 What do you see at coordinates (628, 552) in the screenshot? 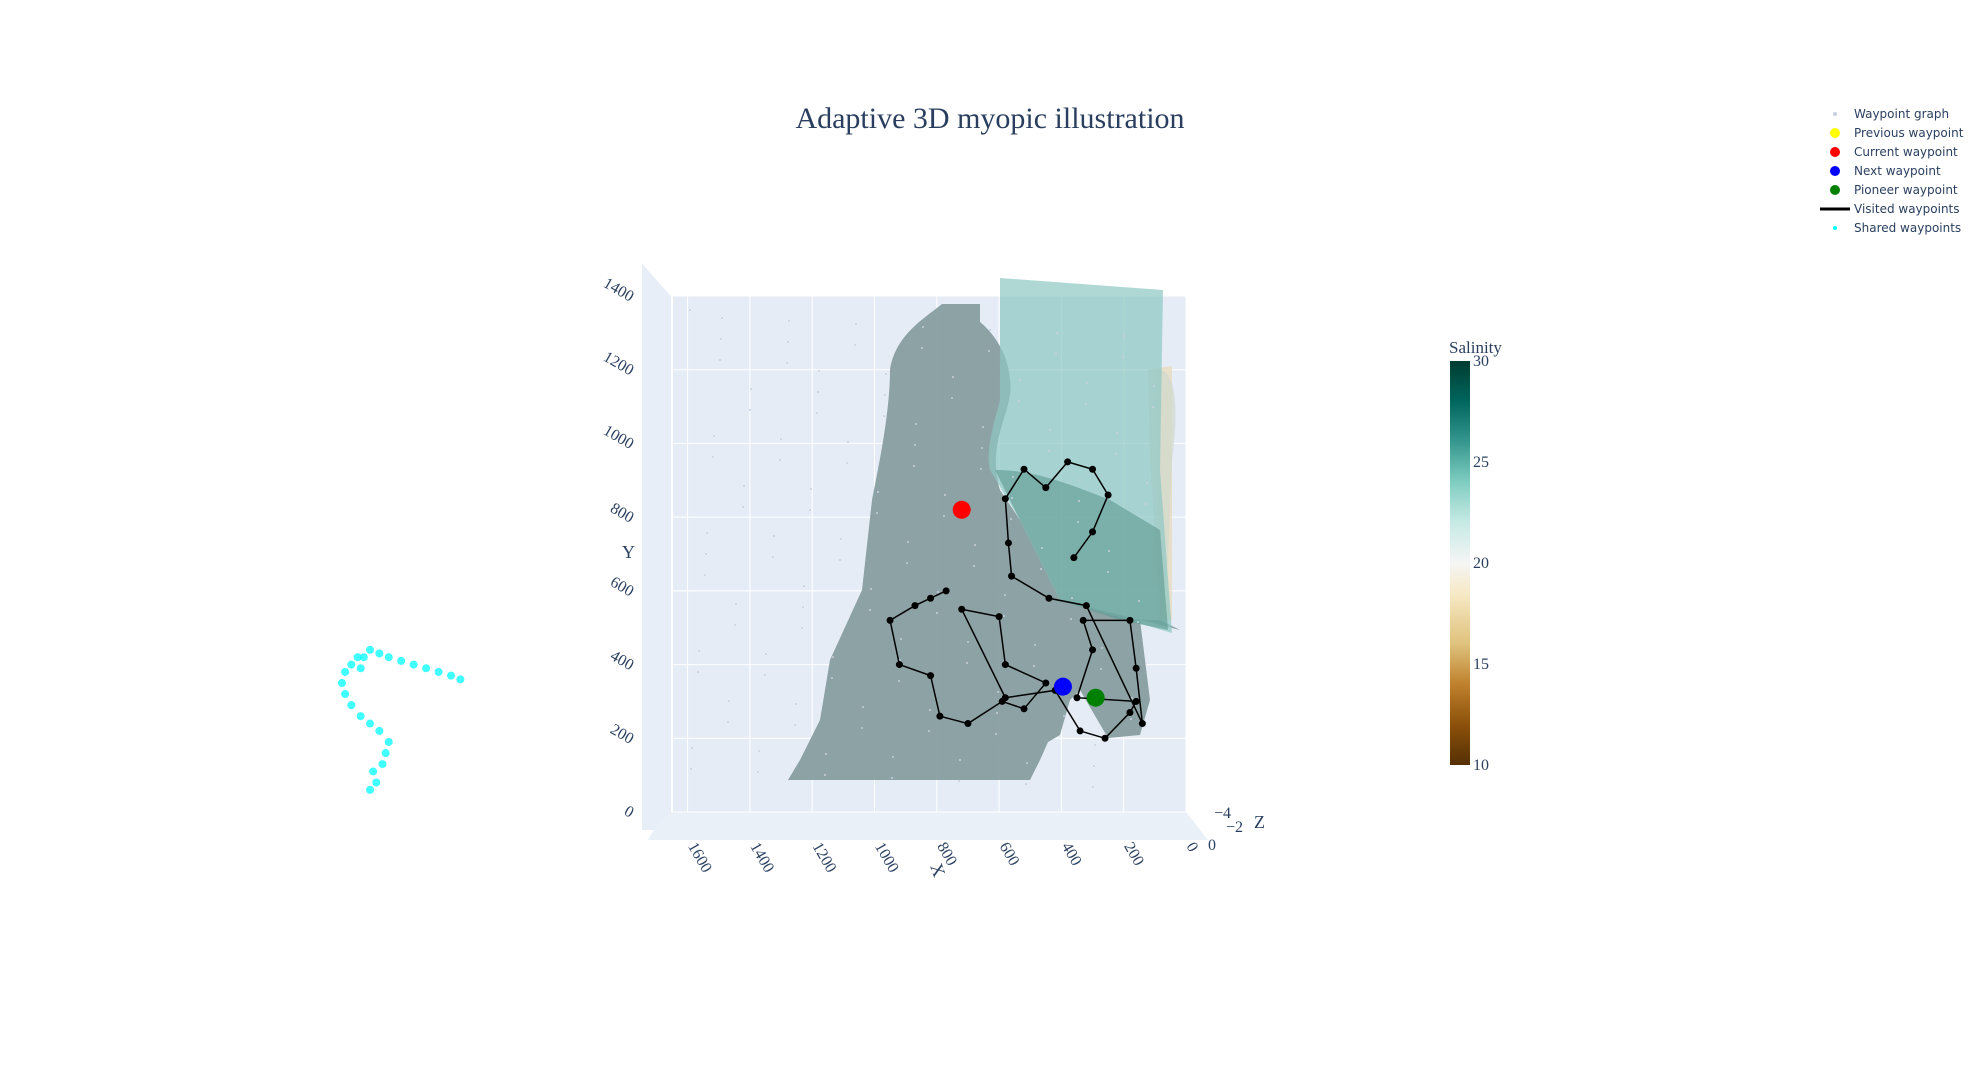
I see `y-axis-label: Y` at bounding box center [628, 552].